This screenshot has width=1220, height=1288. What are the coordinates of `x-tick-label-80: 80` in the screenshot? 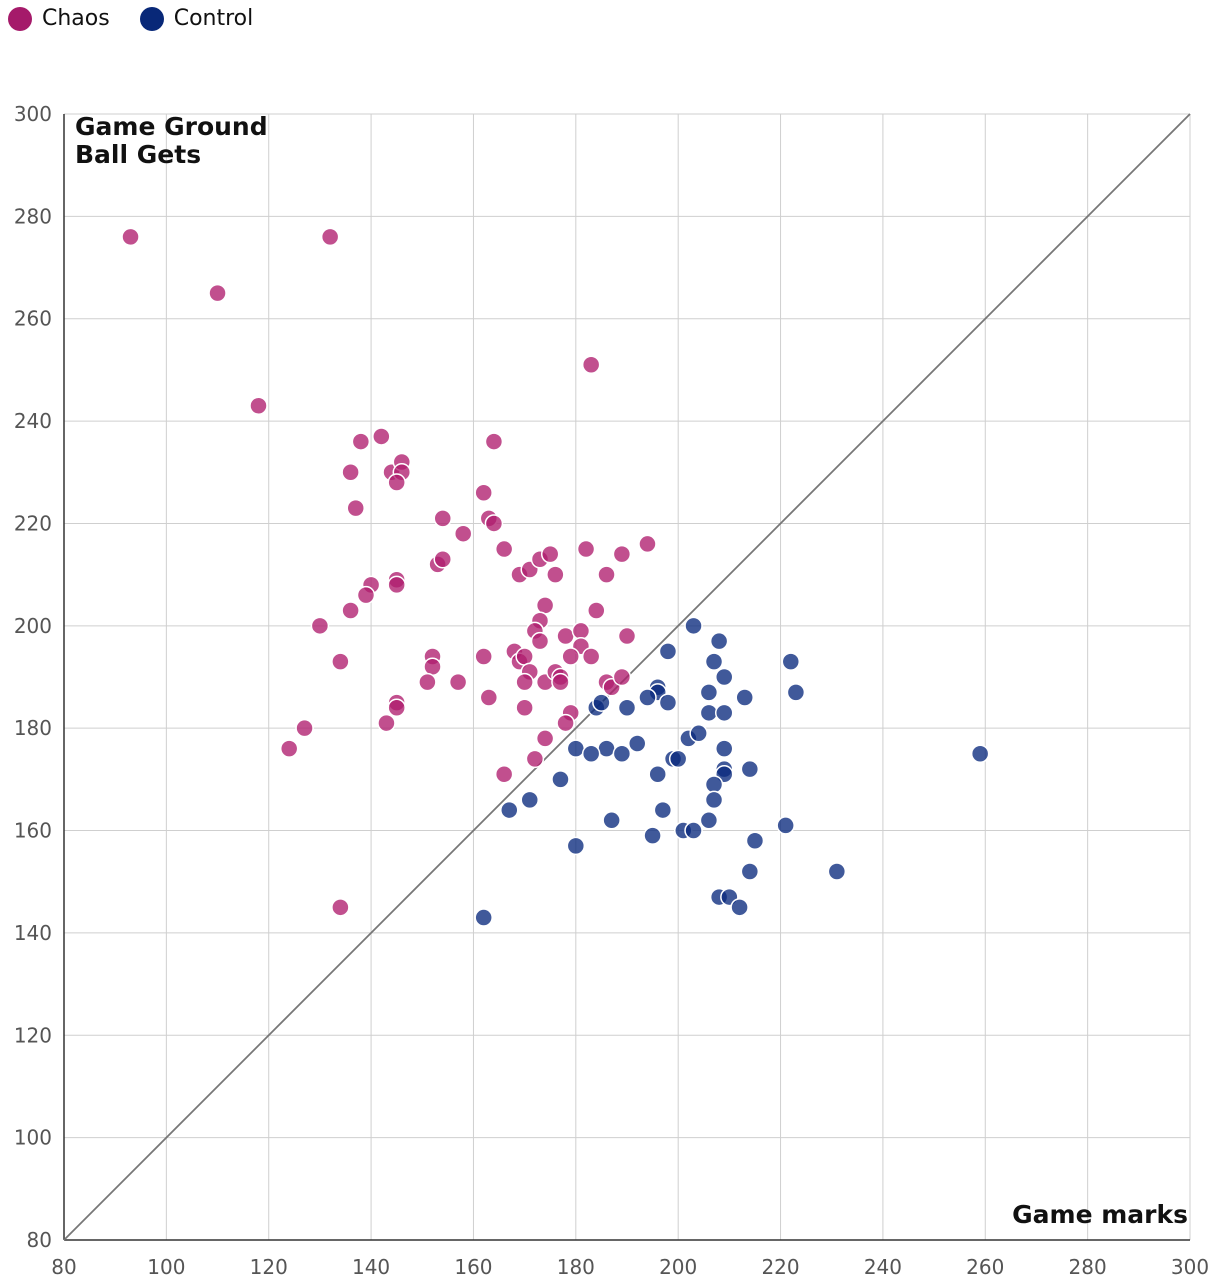 It's located at (63, 1267).